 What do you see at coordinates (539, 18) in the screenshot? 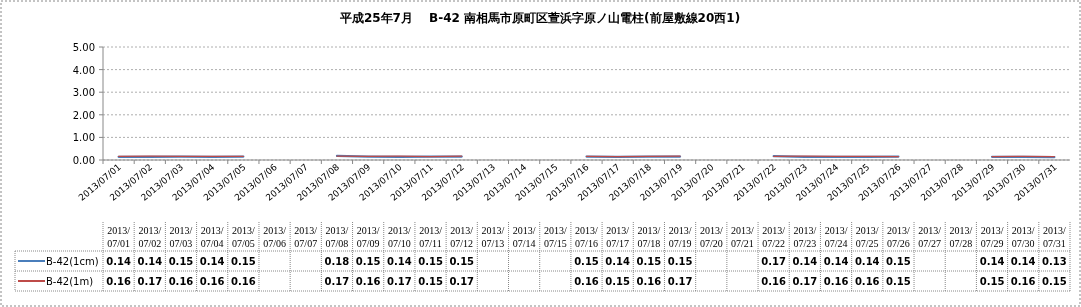
I see `chart-title: 平成25年7月 B-42 南相馬市原町区萱浜字原ノ山電柱(前屋敷線20西1)` at bounding box center [539, 18].